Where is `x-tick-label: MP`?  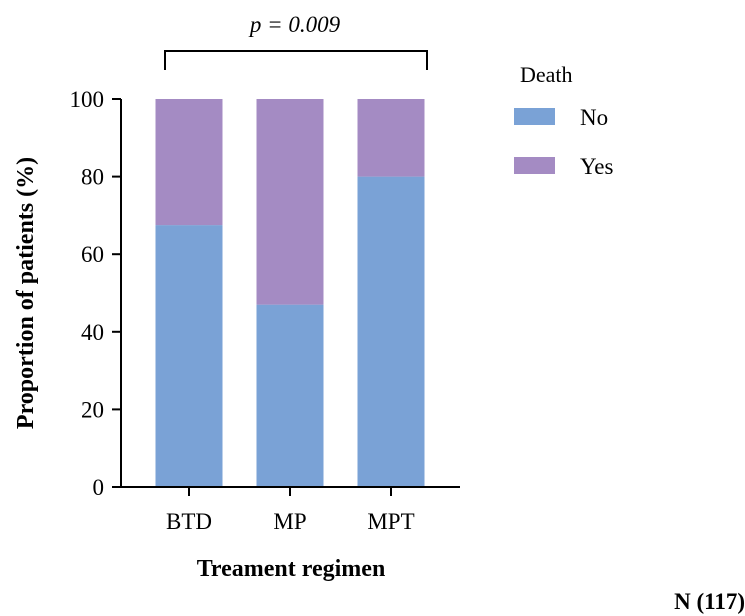
x-tick-label: MP is located at coordinates (289, 521).